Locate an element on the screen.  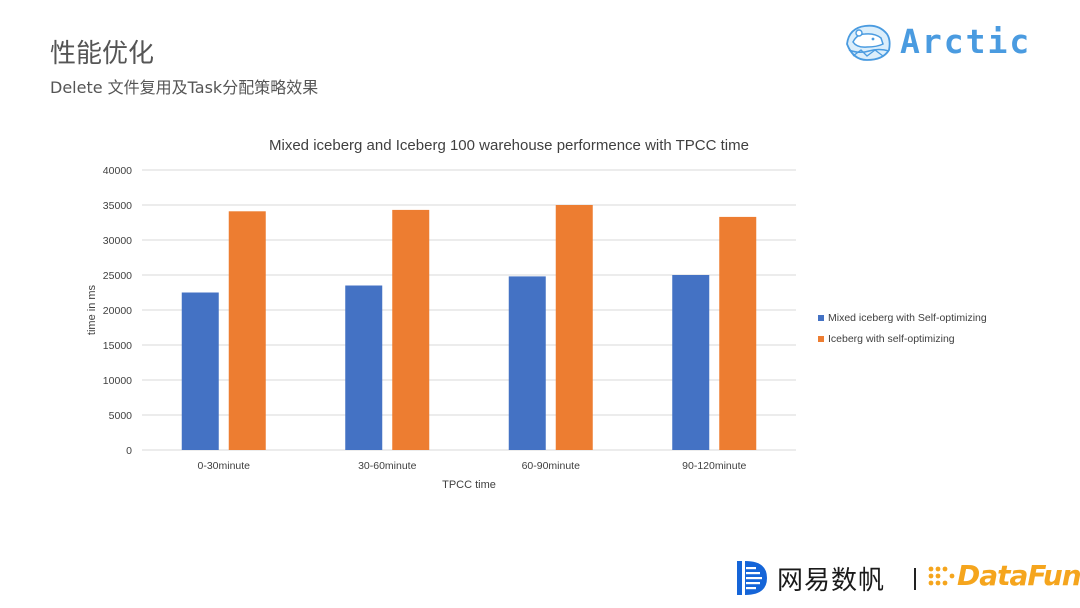
x-tick-label: 60-90minute is located at coordinates (551, 466).